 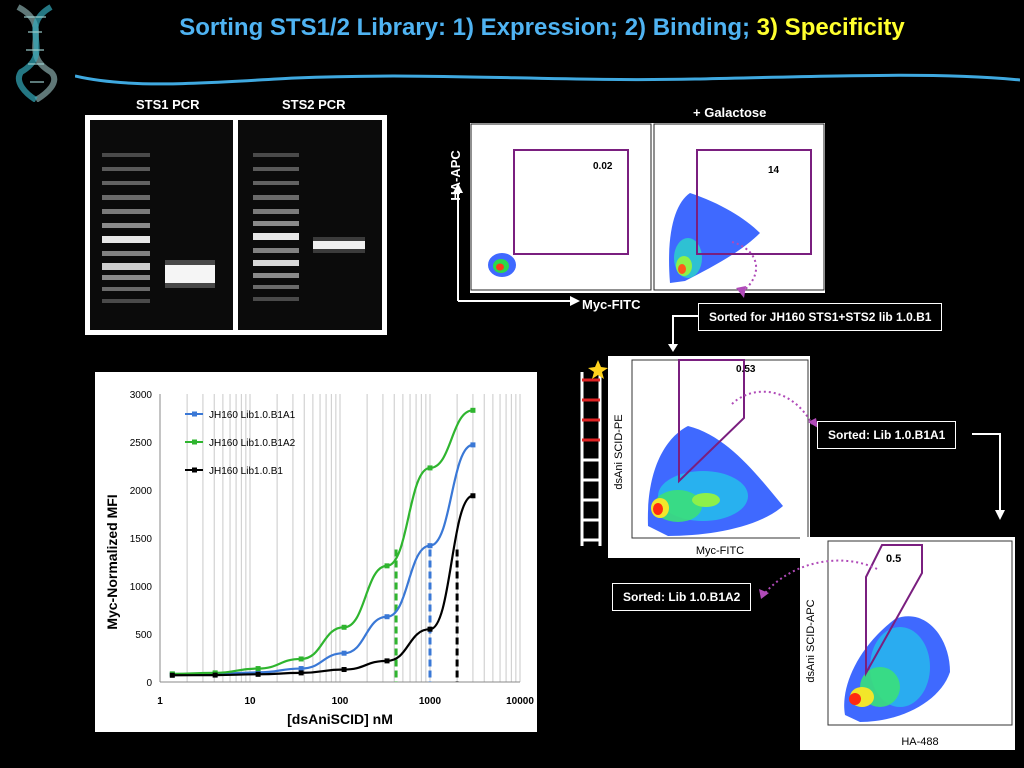 What do you see at coordinates (682, 597) in the screenshot?
I see `sorted-label-b1a2: Sorted: Lib 1.0.B1A2` at bounding box center [682, 597].